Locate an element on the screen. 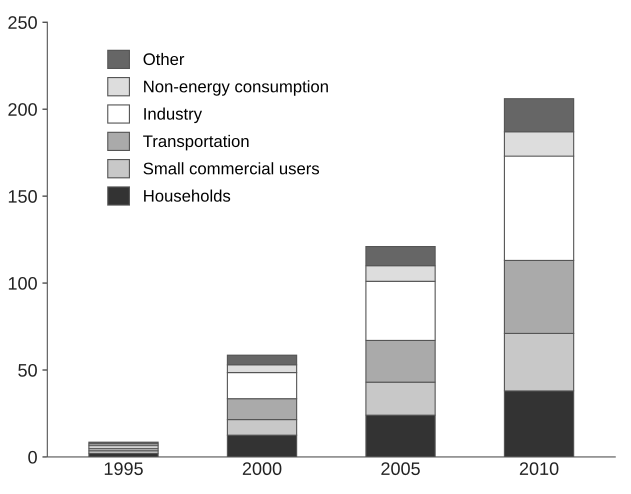  legend-label: Non-energy consumption is located at coordinates (236, 88).